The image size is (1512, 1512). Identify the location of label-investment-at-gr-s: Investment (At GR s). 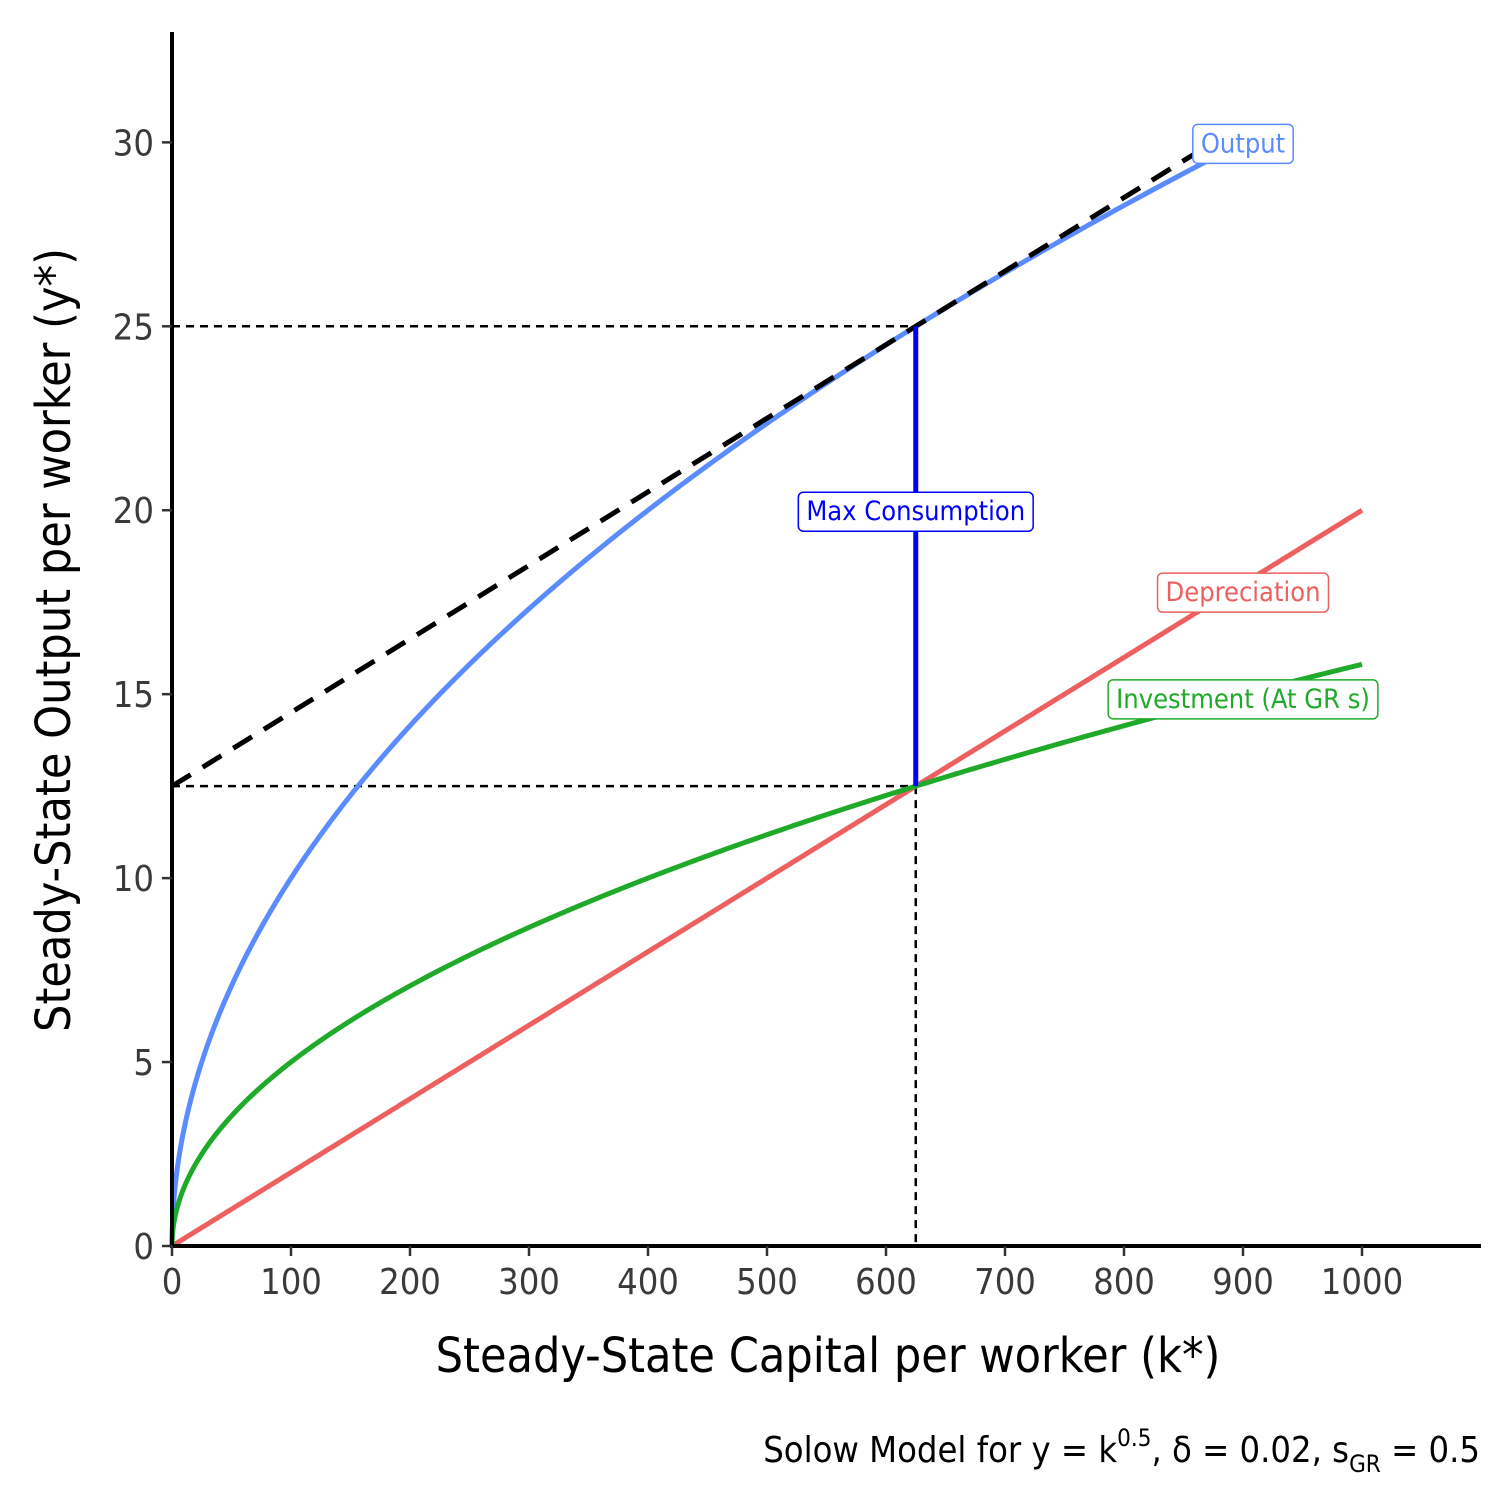
(1243, 699).